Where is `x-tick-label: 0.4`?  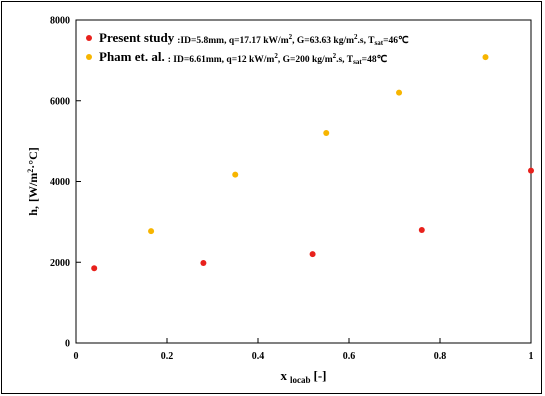 x-tick-label: 0.4 is located at coordinates (258, 356).